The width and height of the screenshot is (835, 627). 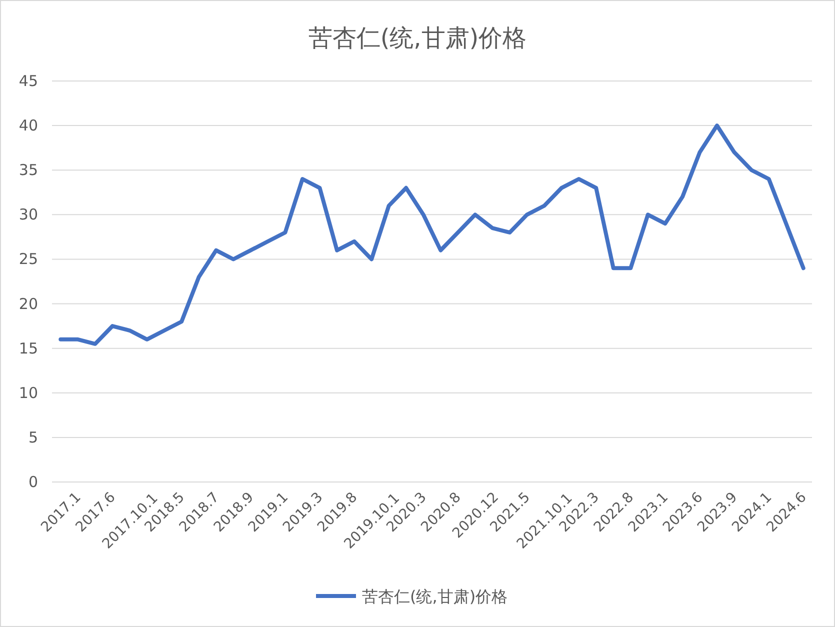 I want to click on y-tick-label: 35, so click(x=28, y=170).